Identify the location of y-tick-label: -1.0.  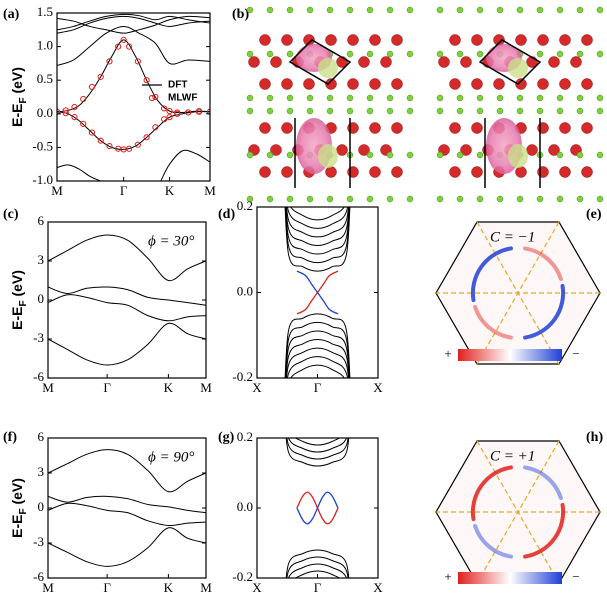
(42, 179).